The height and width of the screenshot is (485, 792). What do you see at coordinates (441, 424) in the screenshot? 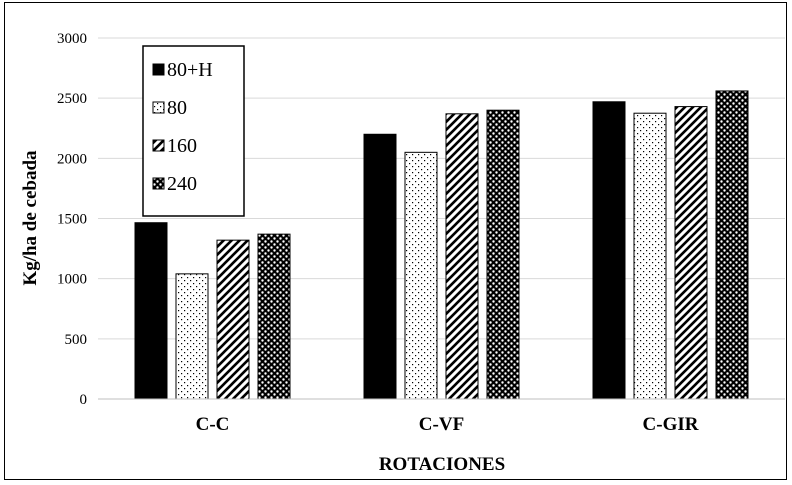
I see `x-category-label: C-VF` at bounding box center [441, 424].